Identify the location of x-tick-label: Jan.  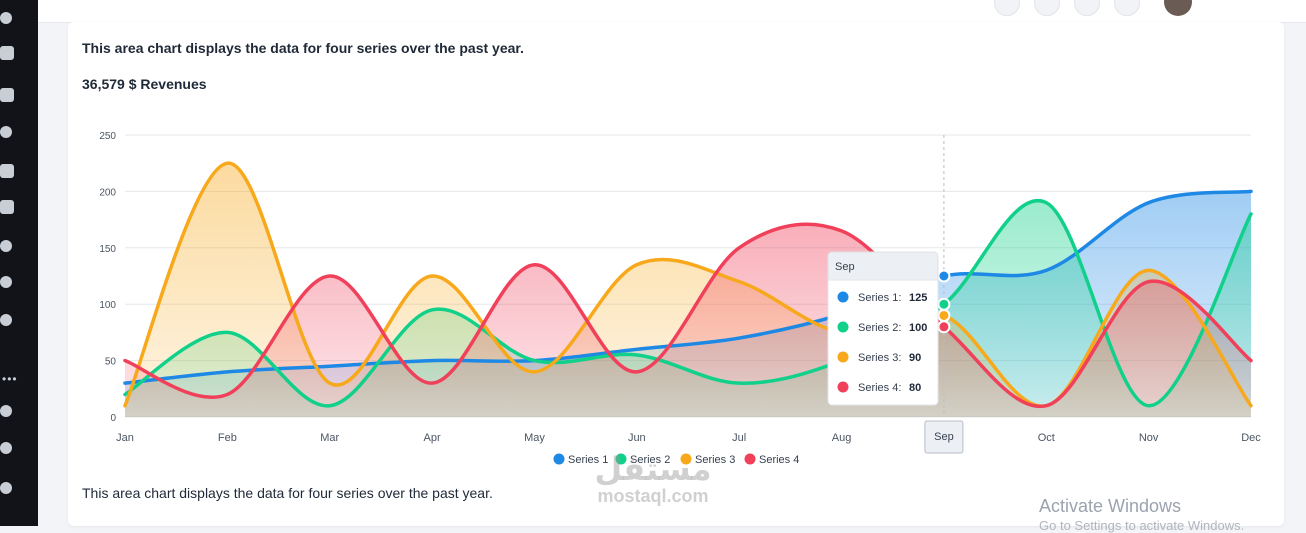
(125, 438).